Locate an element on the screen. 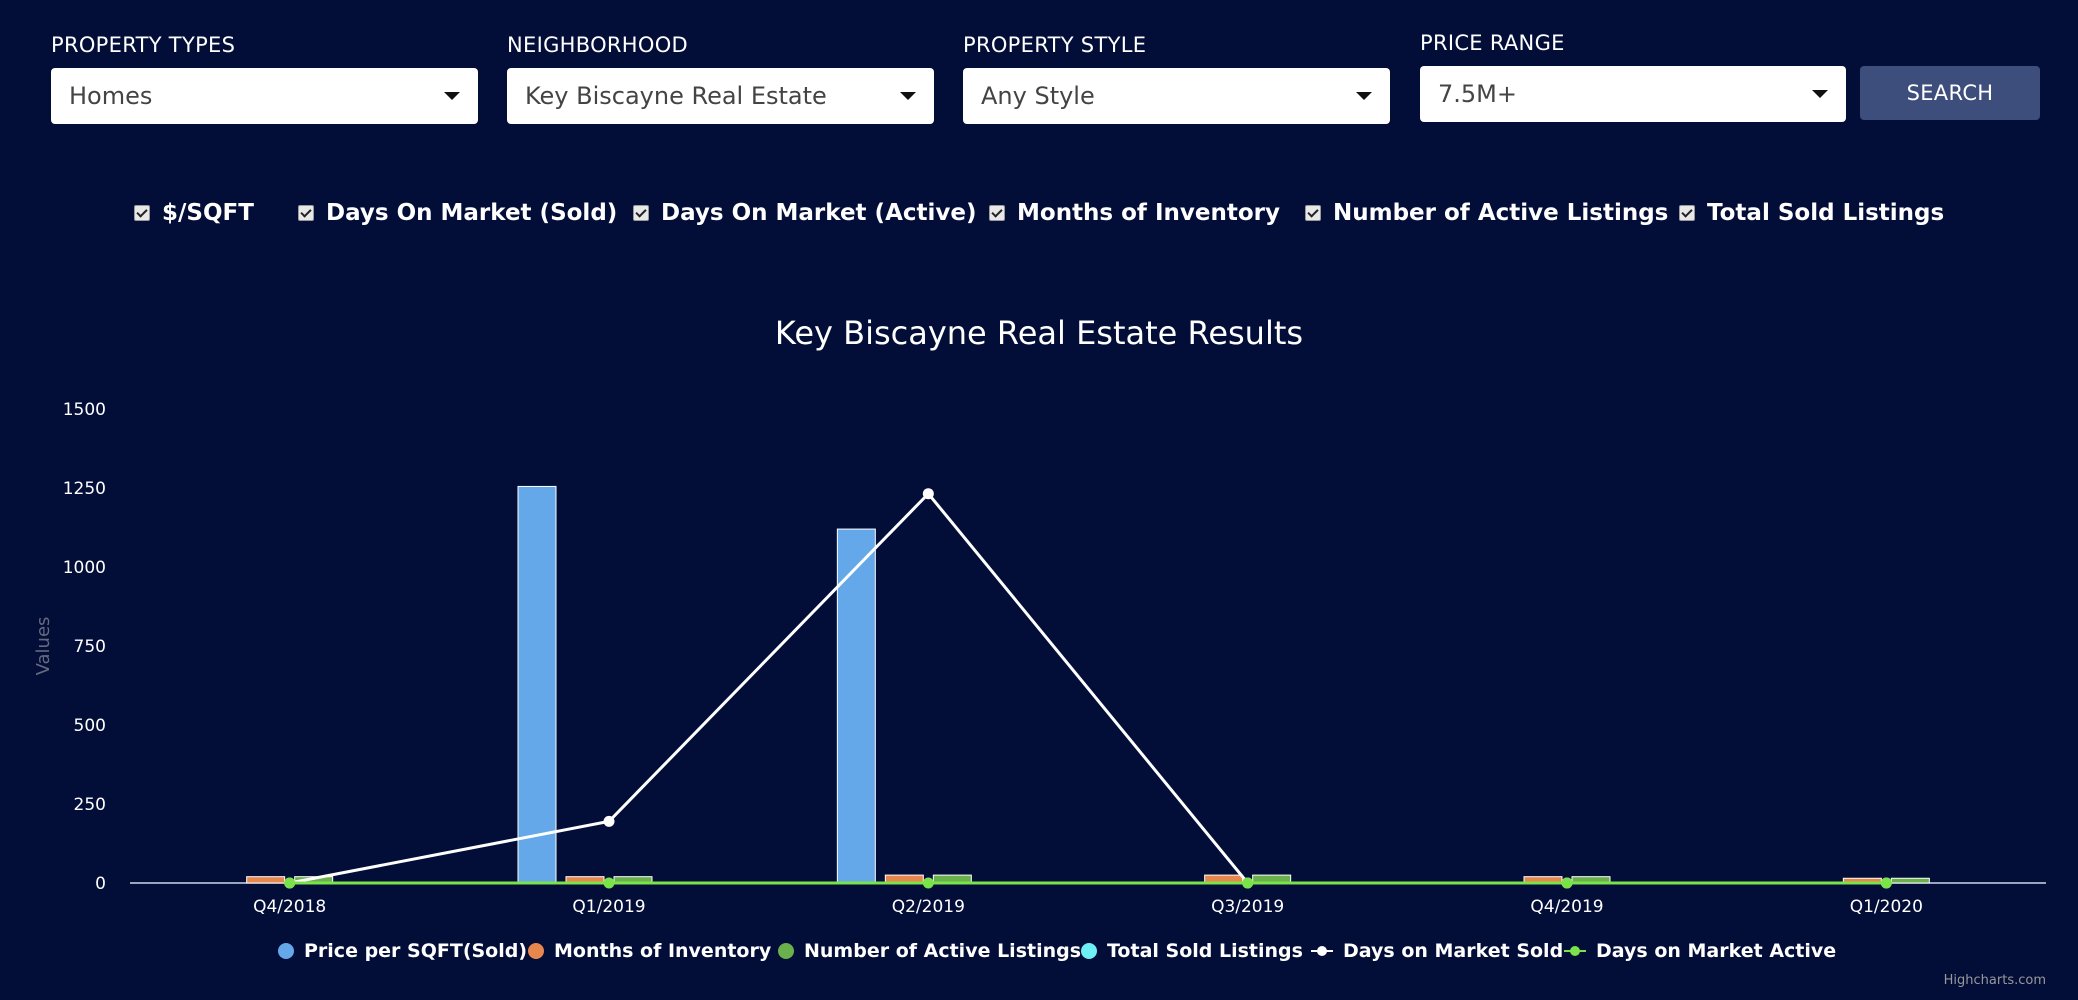 Image resolution: width=2078 pixels, height=1000 pixels. checkbox-label: Number of Active Listings is located at coordinates (1501, 213).